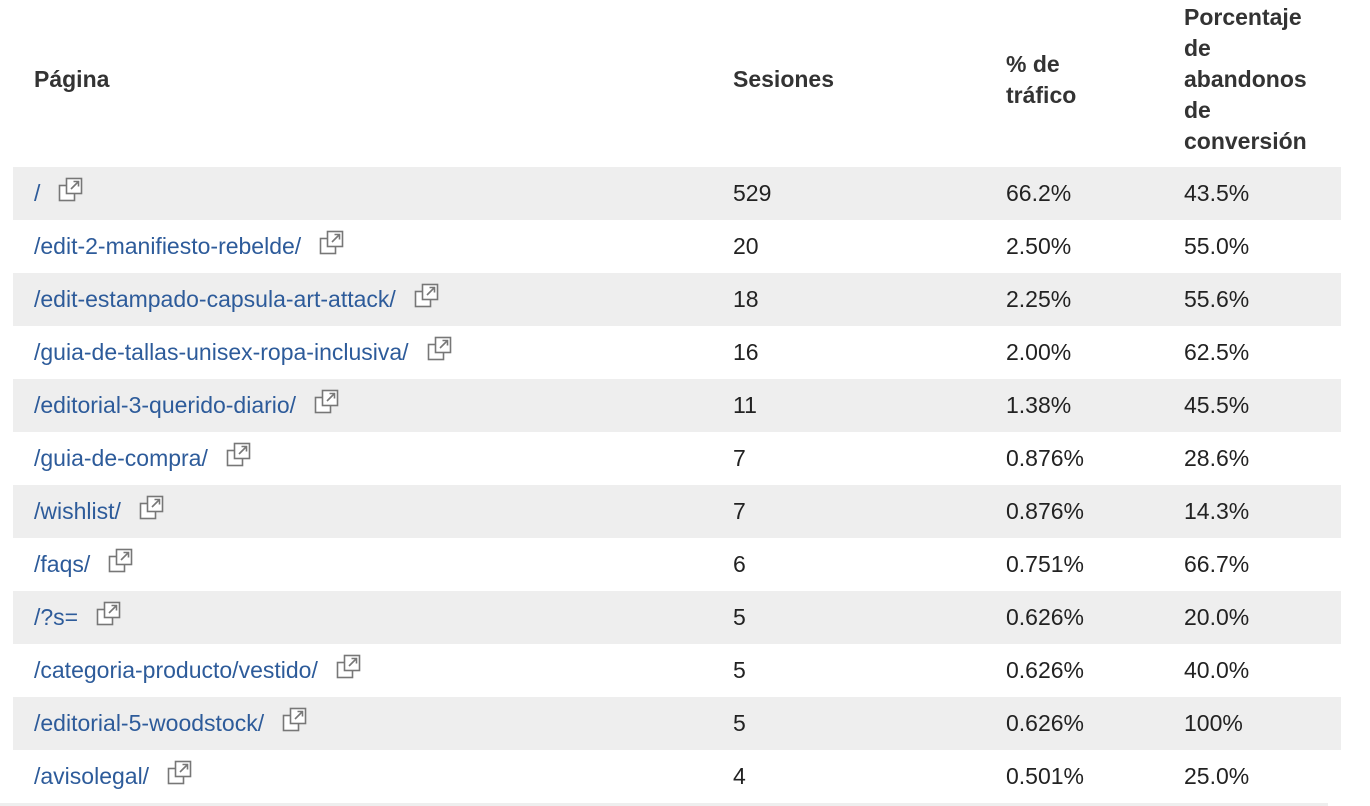 The width and height of the screenshot is (1370, 806). Describe the element at coordinates (168, 246) in the screenshot. I see `page-link: /edit-2-manifiesto-rebelde/` at that location.